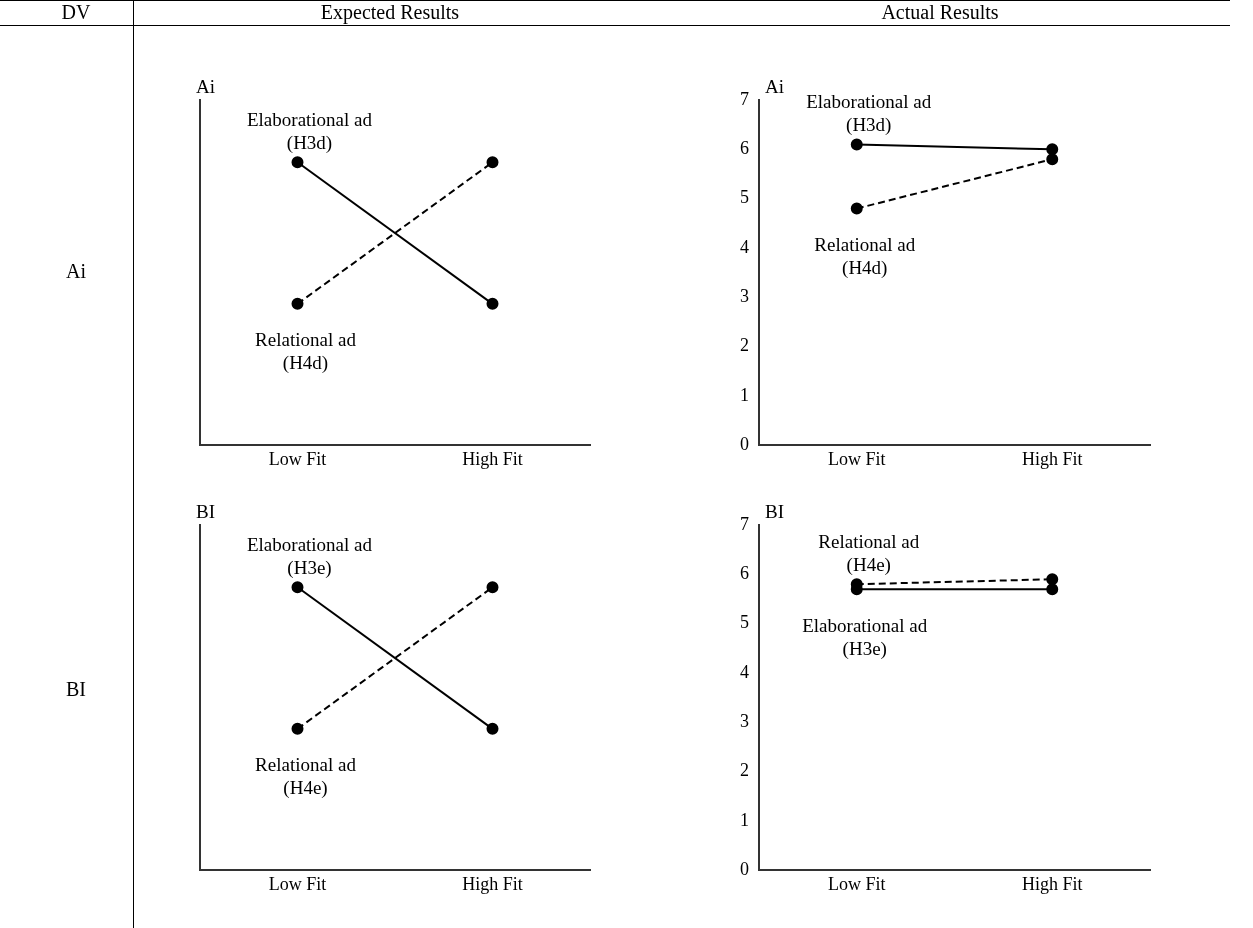 This screenshot has width=1253, height=928. I want to click on text: Expected Results, so click(390, 12).